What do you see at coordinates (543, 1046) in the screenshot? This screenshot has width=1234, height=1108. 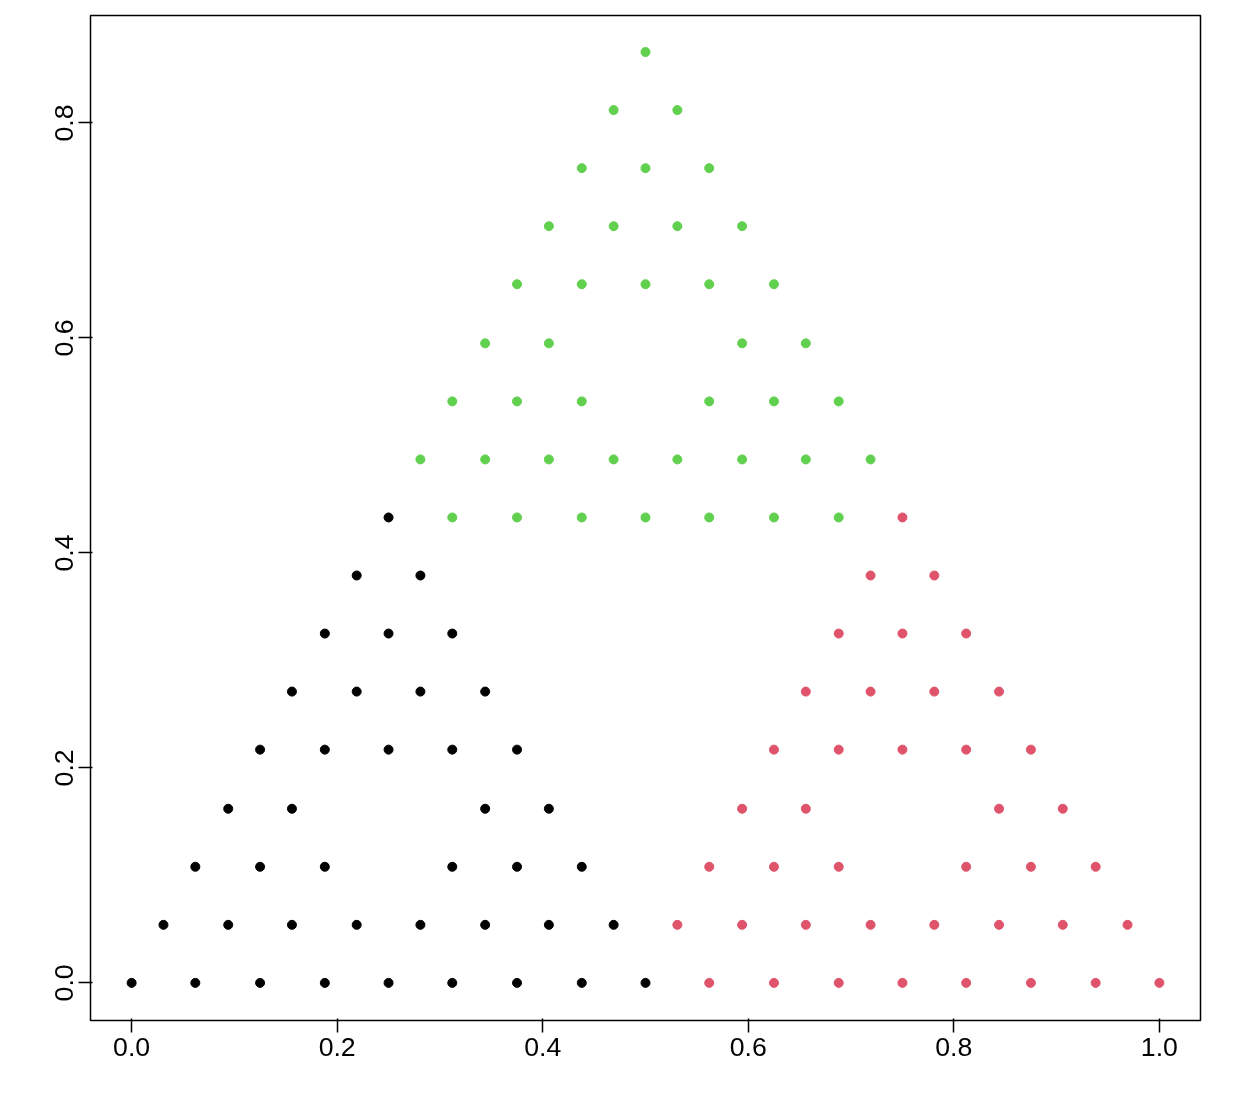 I see `x-tick-label: 0.4` at bounding box center [543, 1046].